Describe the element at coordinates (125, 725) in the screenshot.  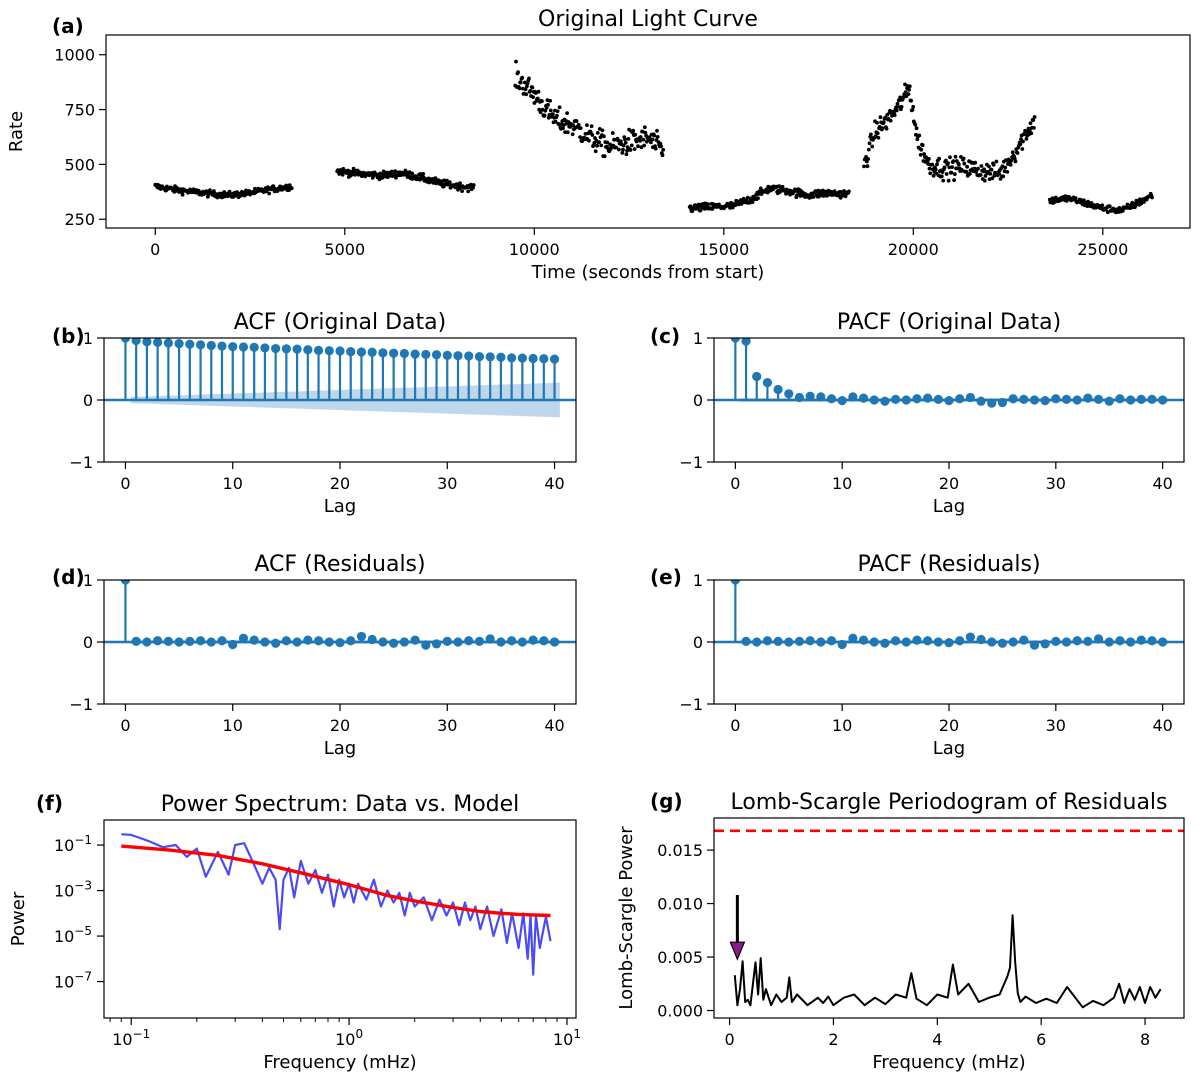
I see `x-tick-label: 0` at that location.